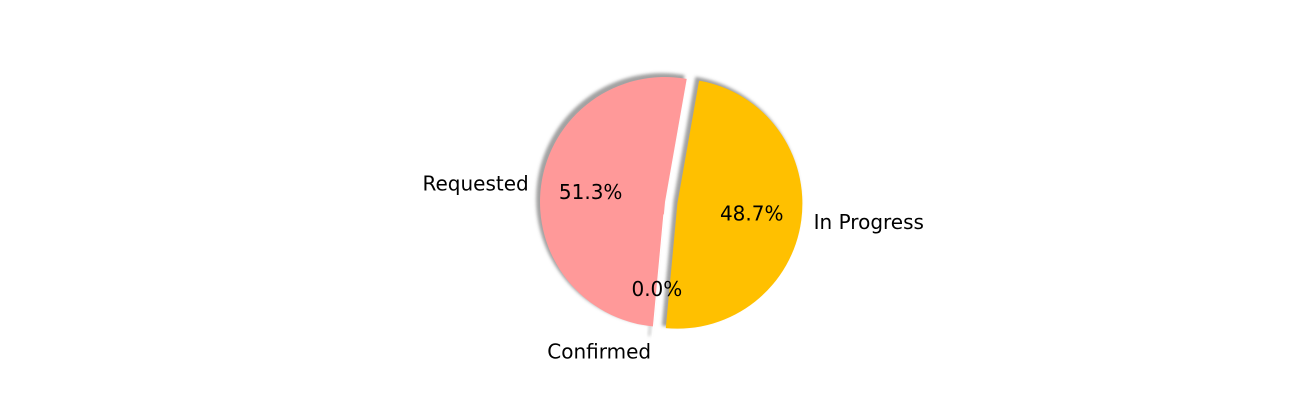 The image size is (1300, 400). I want to click on pie-category-label-requested: Requested, so click(475, 184).